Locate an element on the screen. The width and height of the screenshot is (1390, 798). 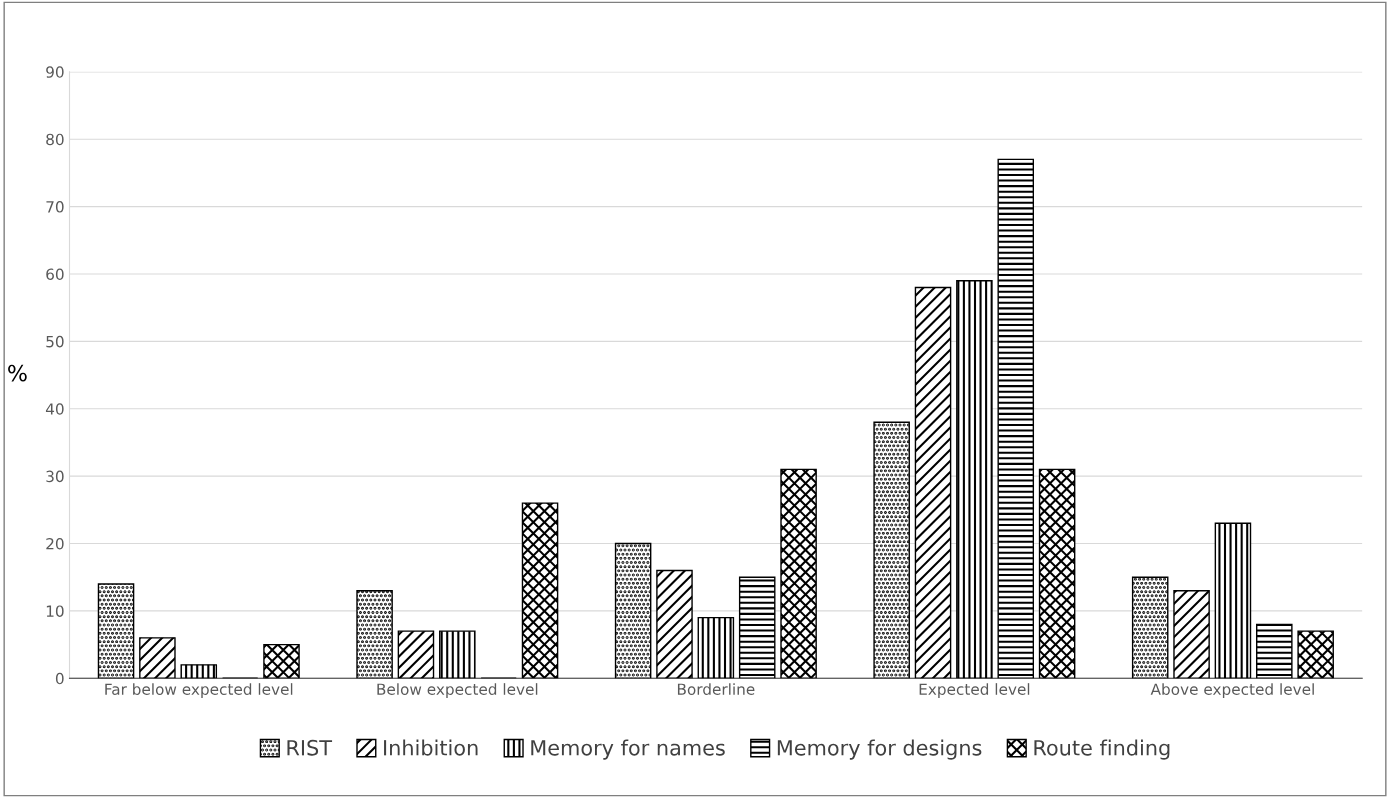
x-tick-label: Far below expected level is located at coordinates (199, 690).